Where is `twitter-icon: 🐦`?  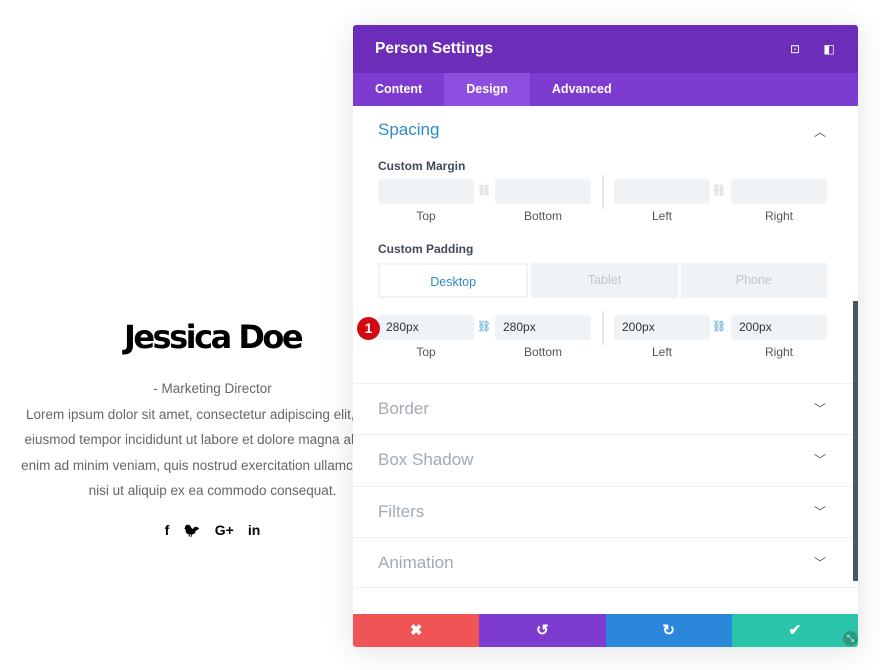 twitter-icon: 🐦 is located at coordinates (192, 529).